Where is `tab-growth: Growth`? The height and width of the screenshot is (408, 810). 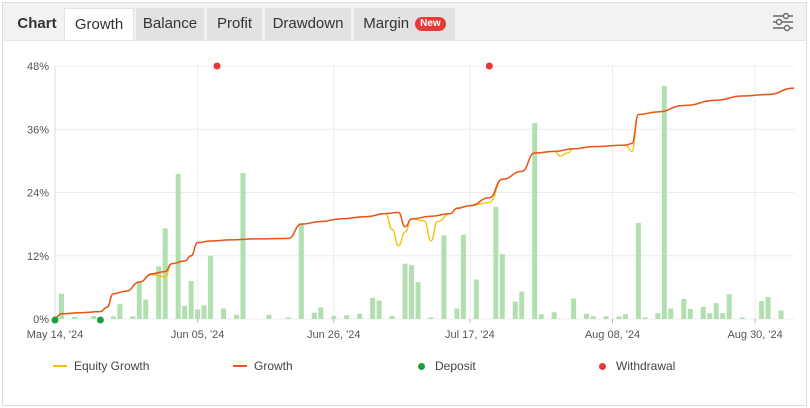 tab-growth: Growth is located at coordinates (99, 24).